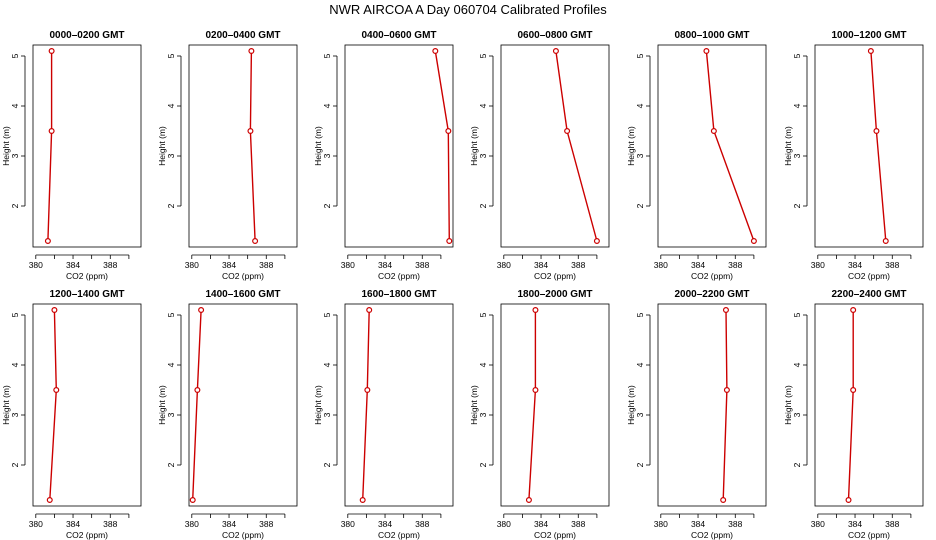 This screenshot has height=540, width=936. Describe the element at coordinates (554, 294) in the screenshot. I see `panel-title: 1800–2000 GMT` at that location.